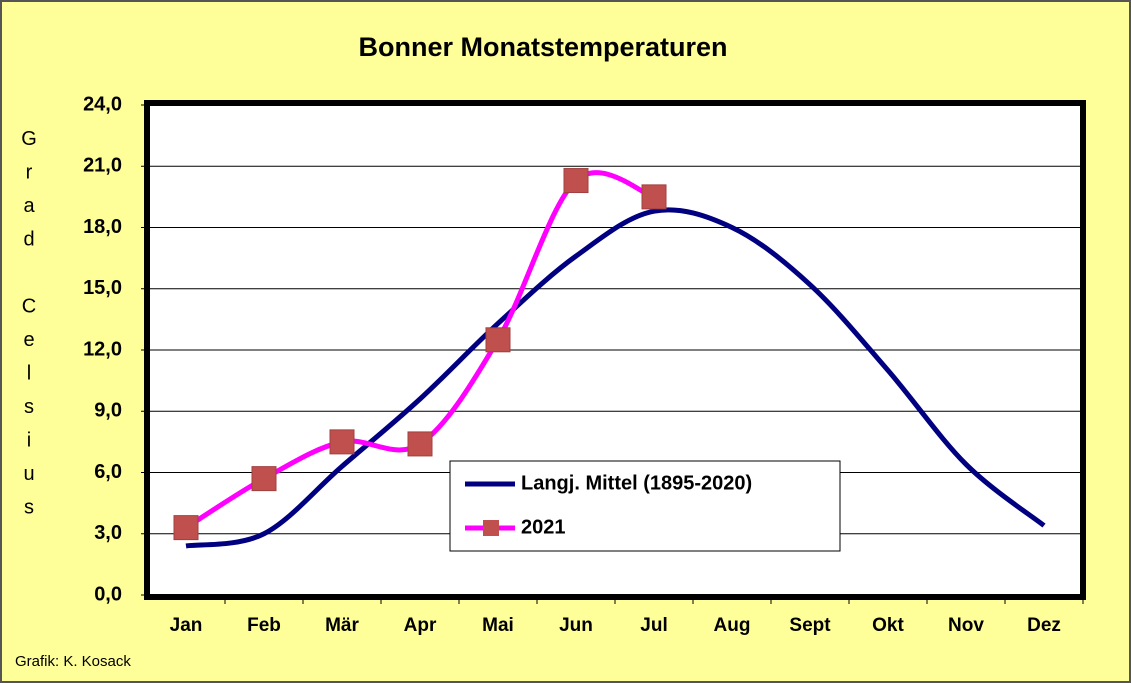 The height and width of the screenshot is (683, 1131). What do you see at coordinates (108, 594) in the screenshot?
I see `y-tick-label: 0,0` at bounding box center [108, 594].